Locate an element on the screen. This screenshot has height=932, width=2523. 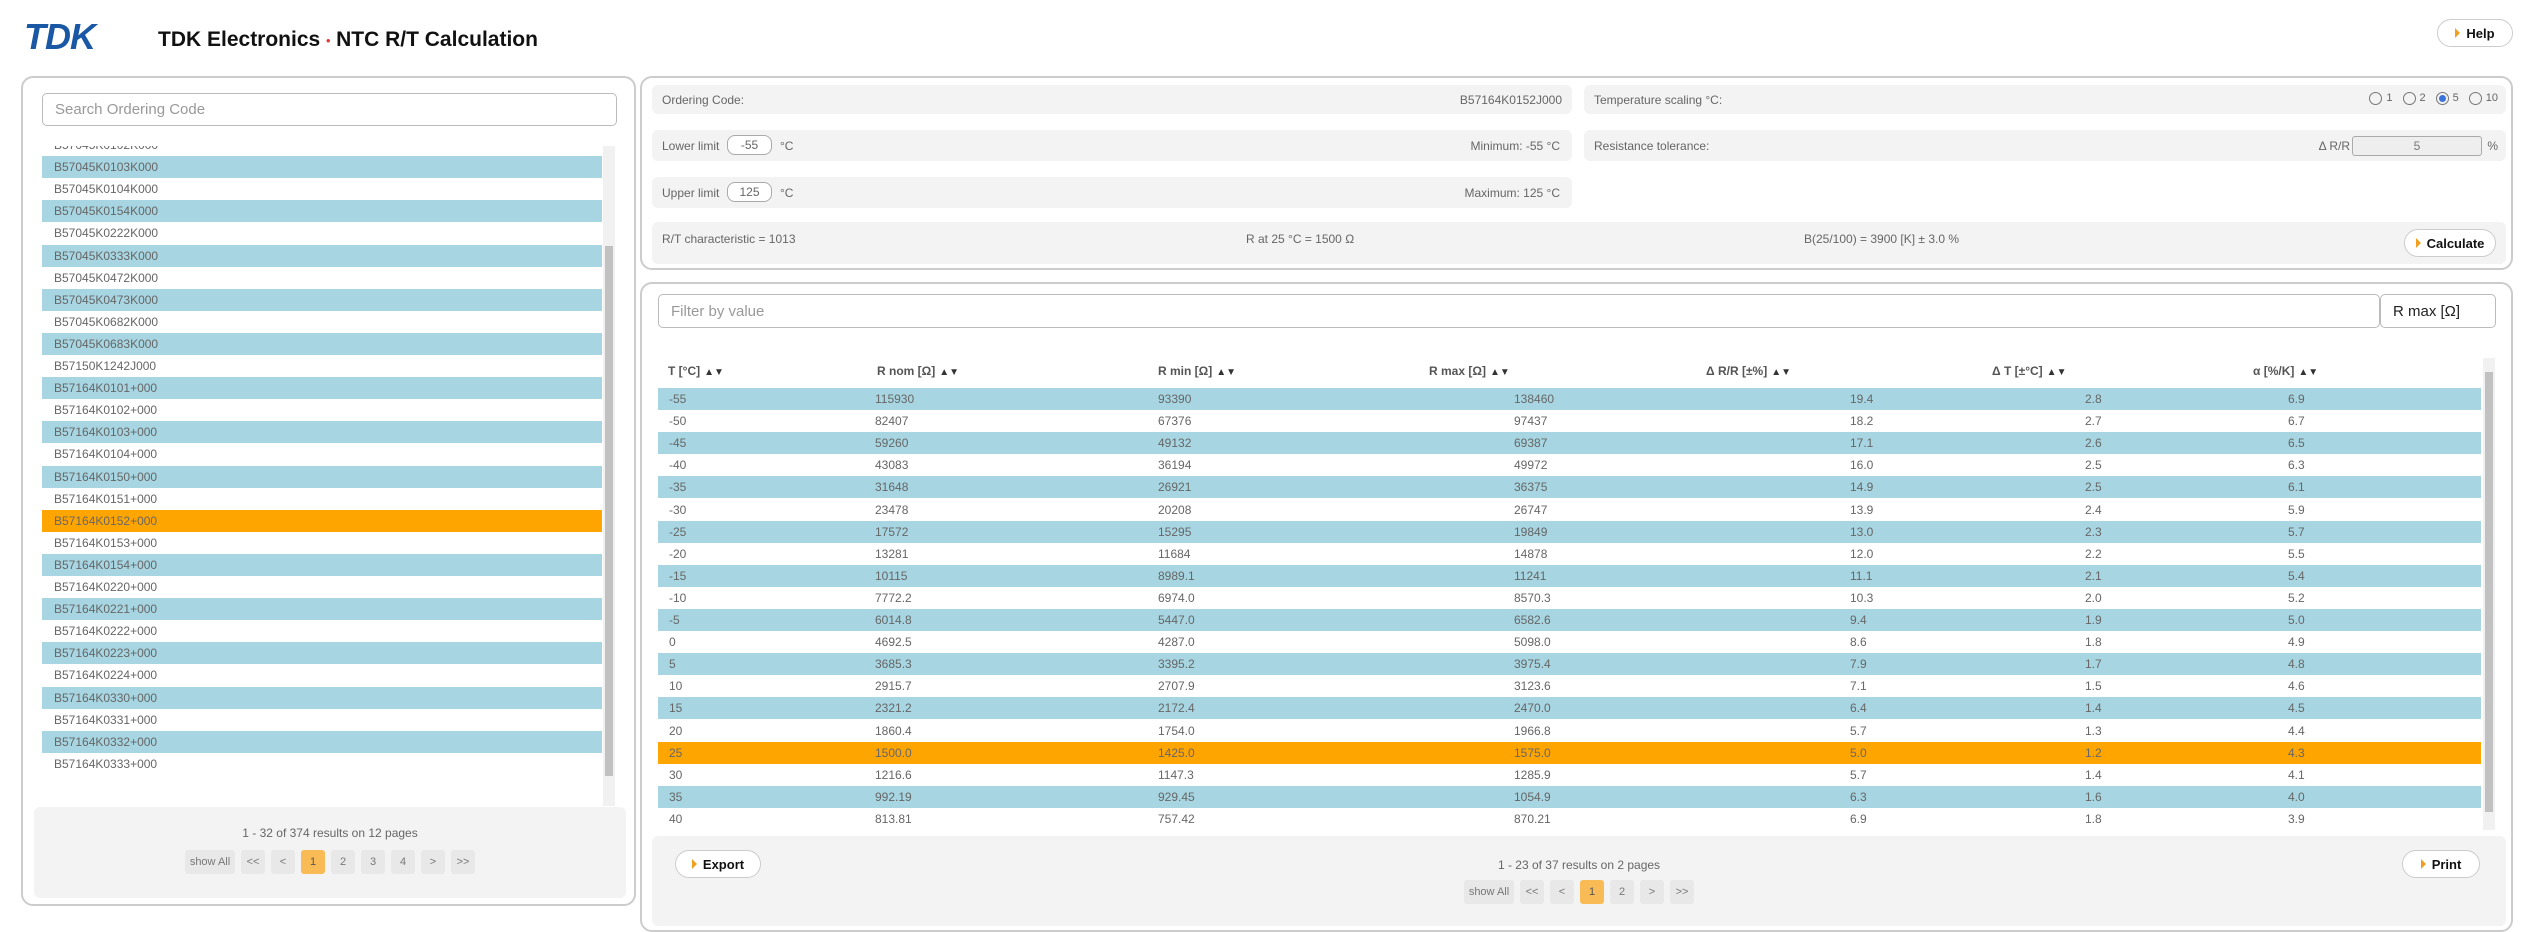
list-item: B57045K0104K000 is located at coordinates (106, 189).